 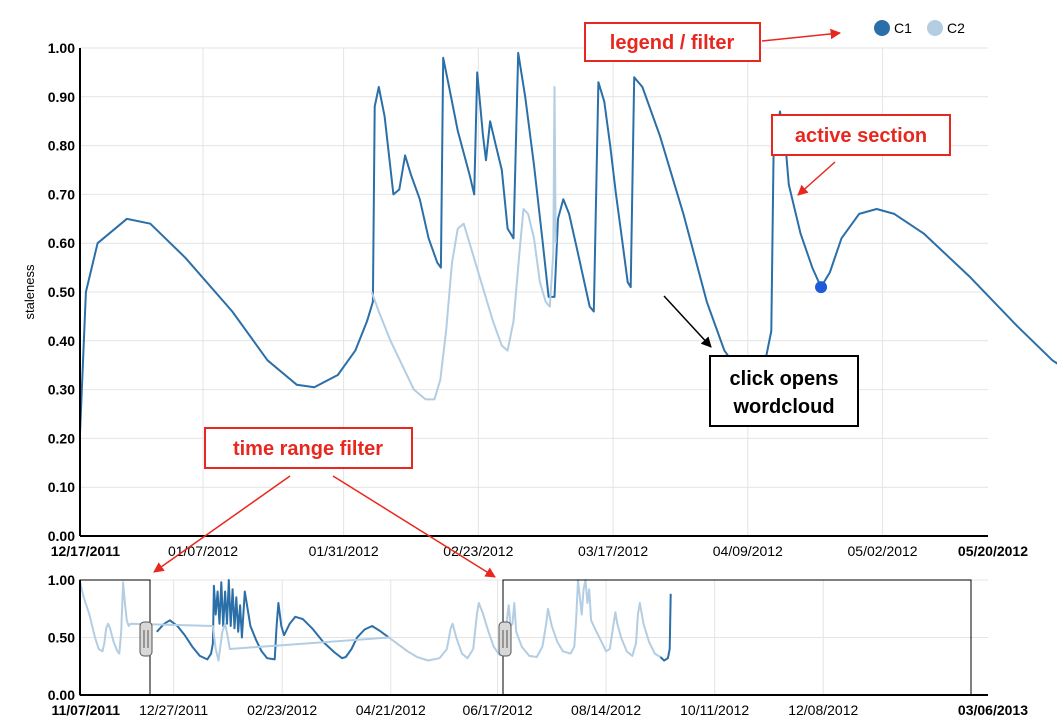 What do you see at coordinates (893, 28) in the screenshot?
I see `legend-item-c1: C1` at bounding box center [893, 28].